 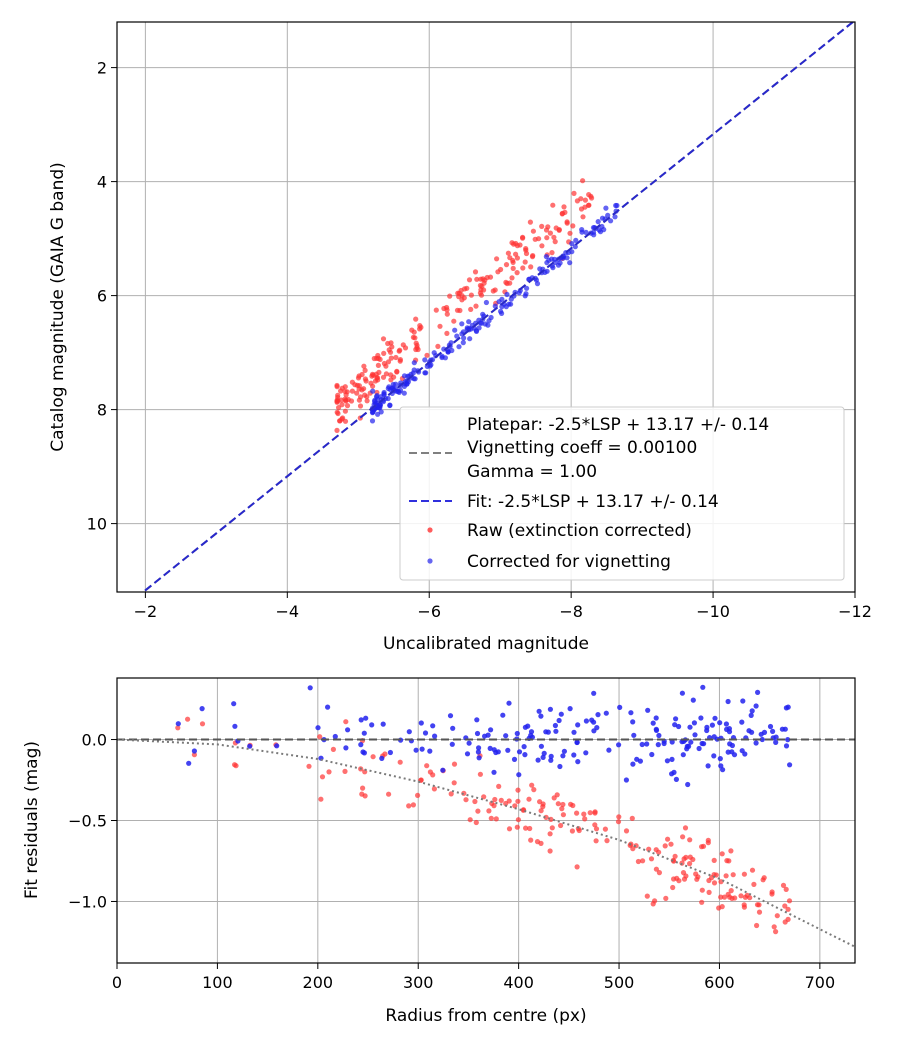 What do you see at coordinates (97, 524) in the screenshot?
I see `top-y-tick-label: 10` at bounding box center [97, 524].